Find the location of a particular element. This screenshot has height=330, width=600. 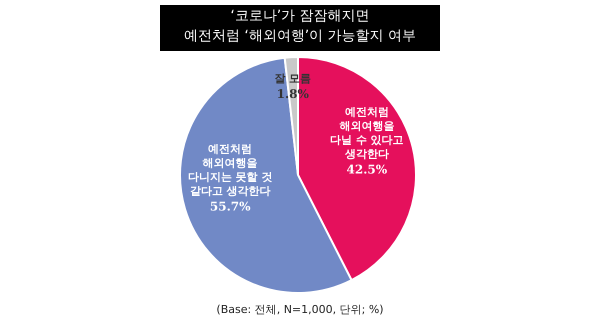

text: (Base: 전체, N=1,000, 단위; %) is located at coordinates (300, 309).